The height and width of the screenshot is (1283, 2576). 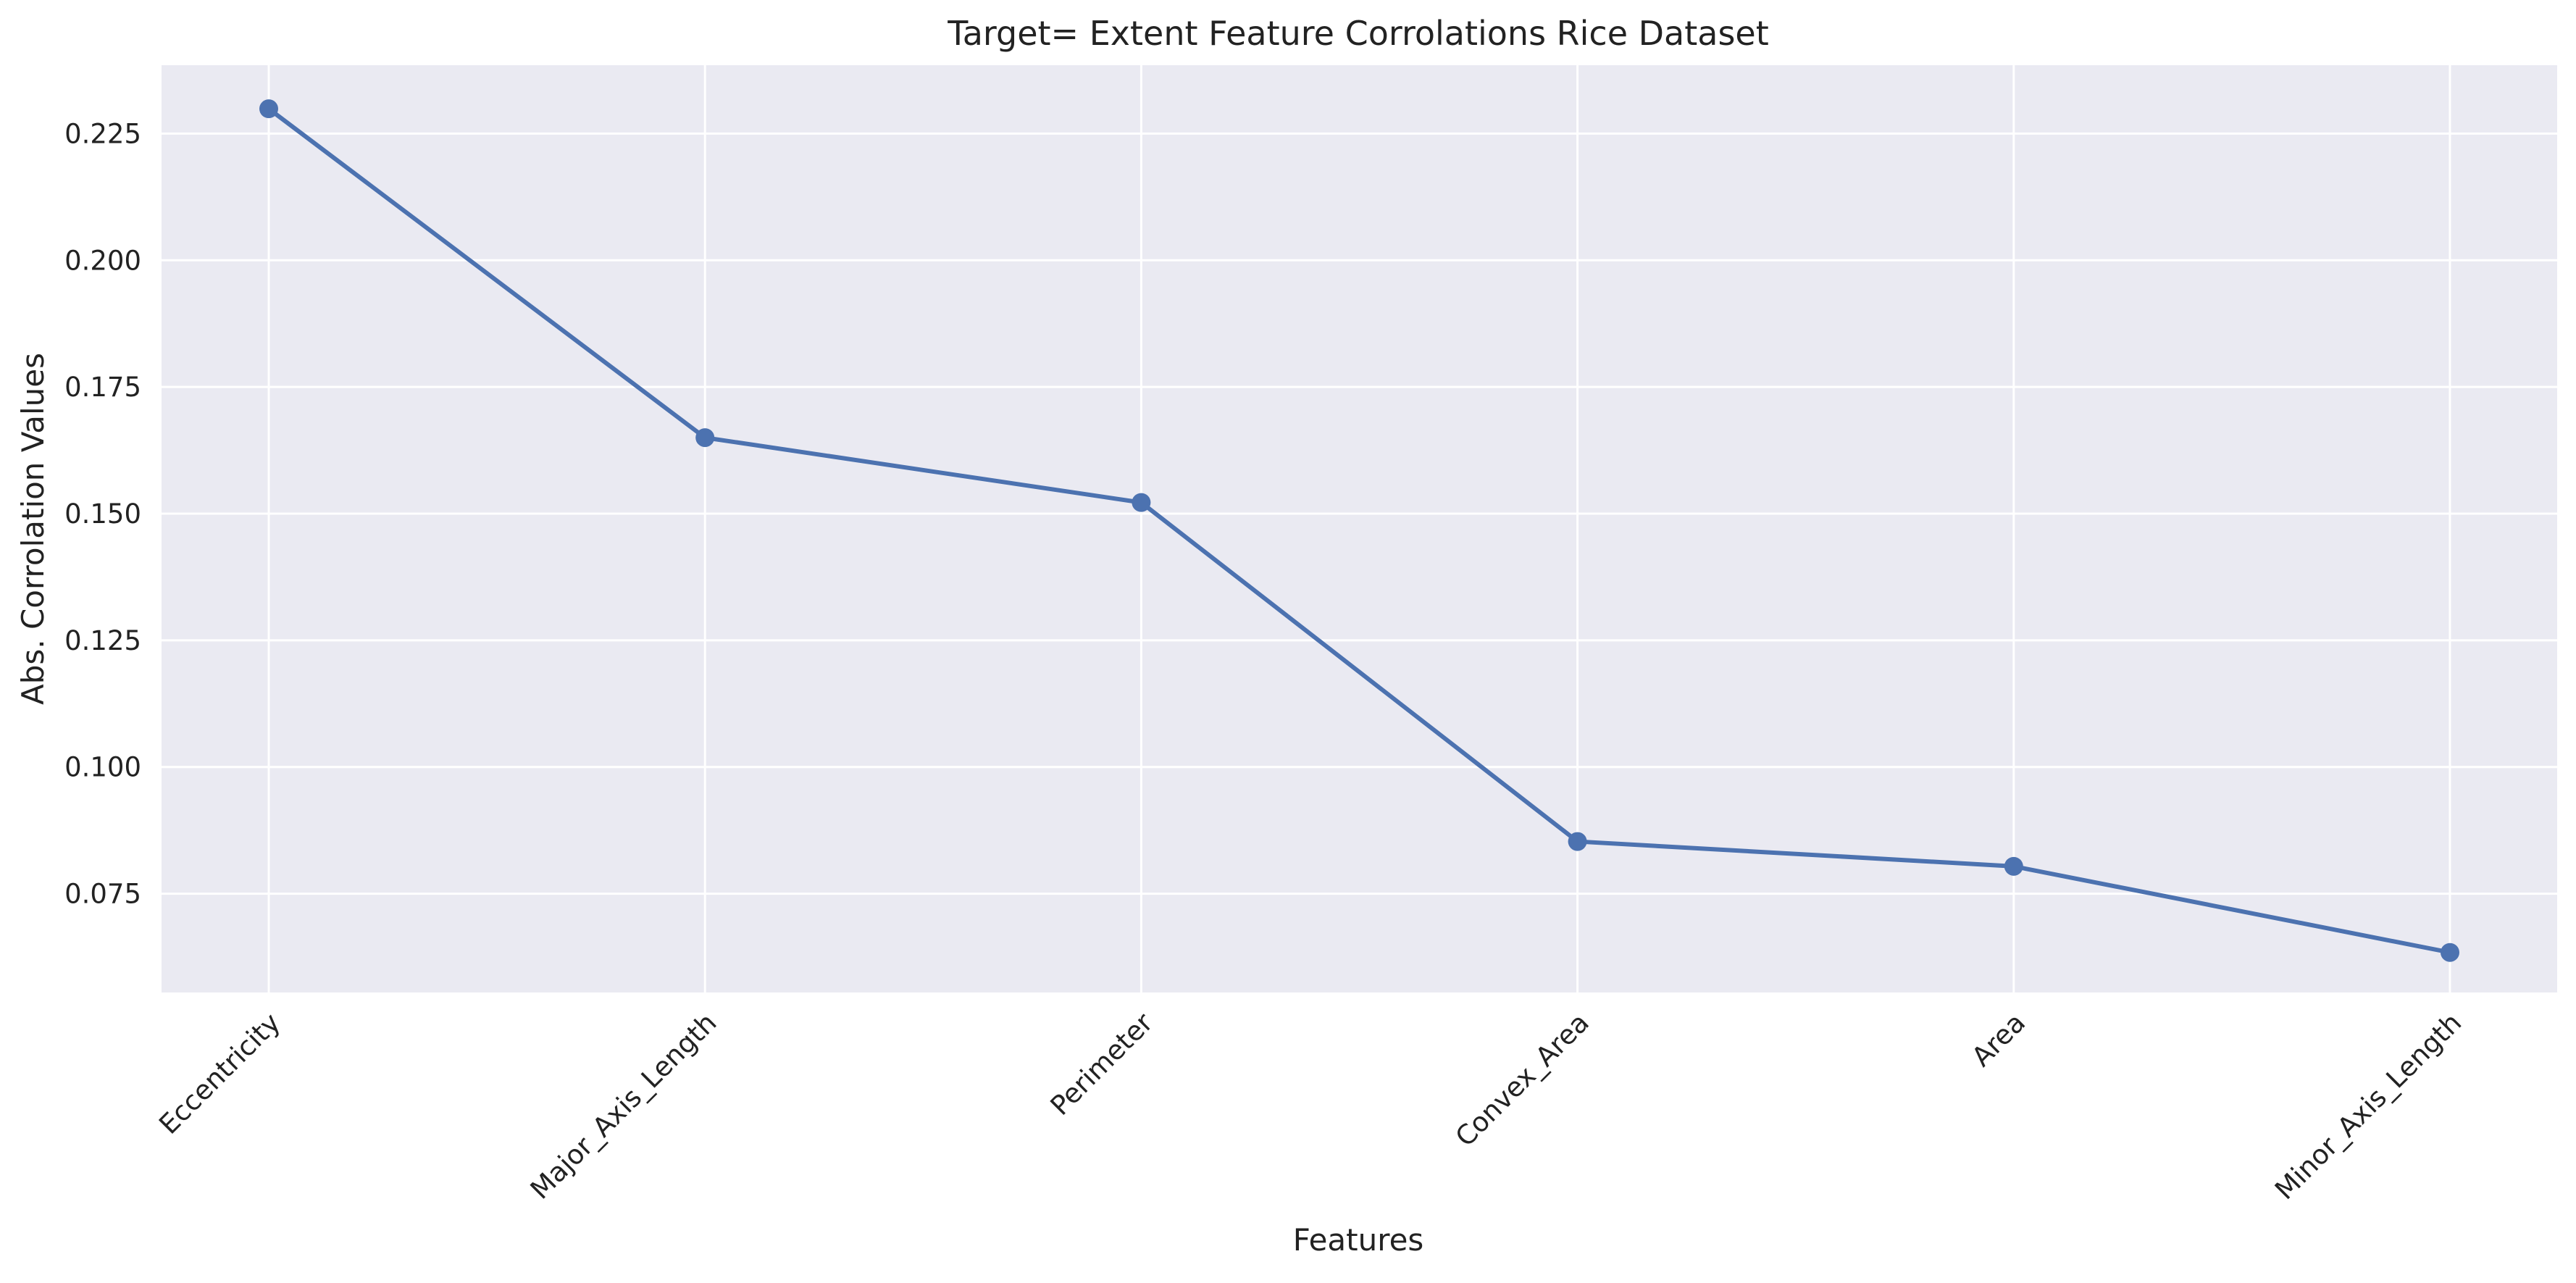 I want to click on x-tick-label: Convex_Area, so click(x=1522, y=1080).